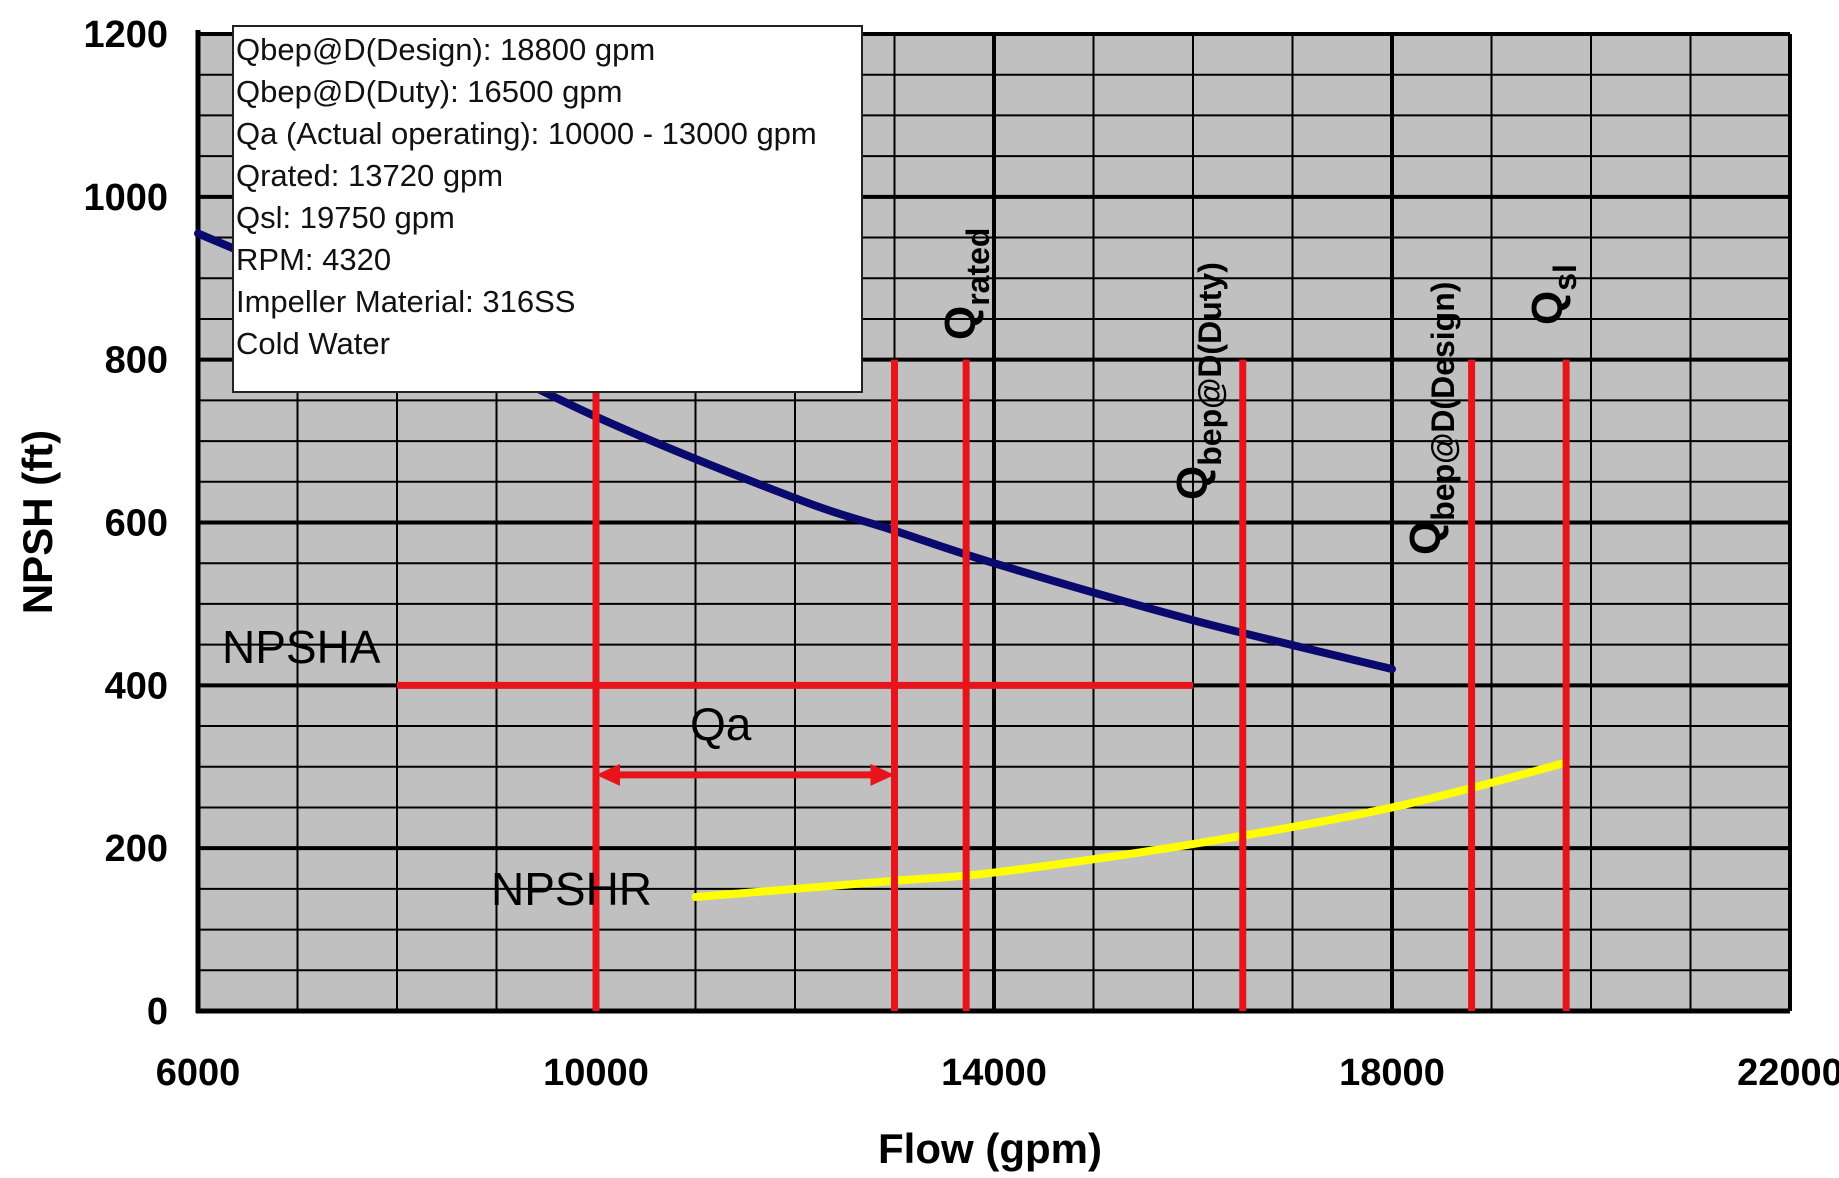 This screenshot has width=1839, height=1178. I want to click on y-tick-label: 1000, so click(125, 198).